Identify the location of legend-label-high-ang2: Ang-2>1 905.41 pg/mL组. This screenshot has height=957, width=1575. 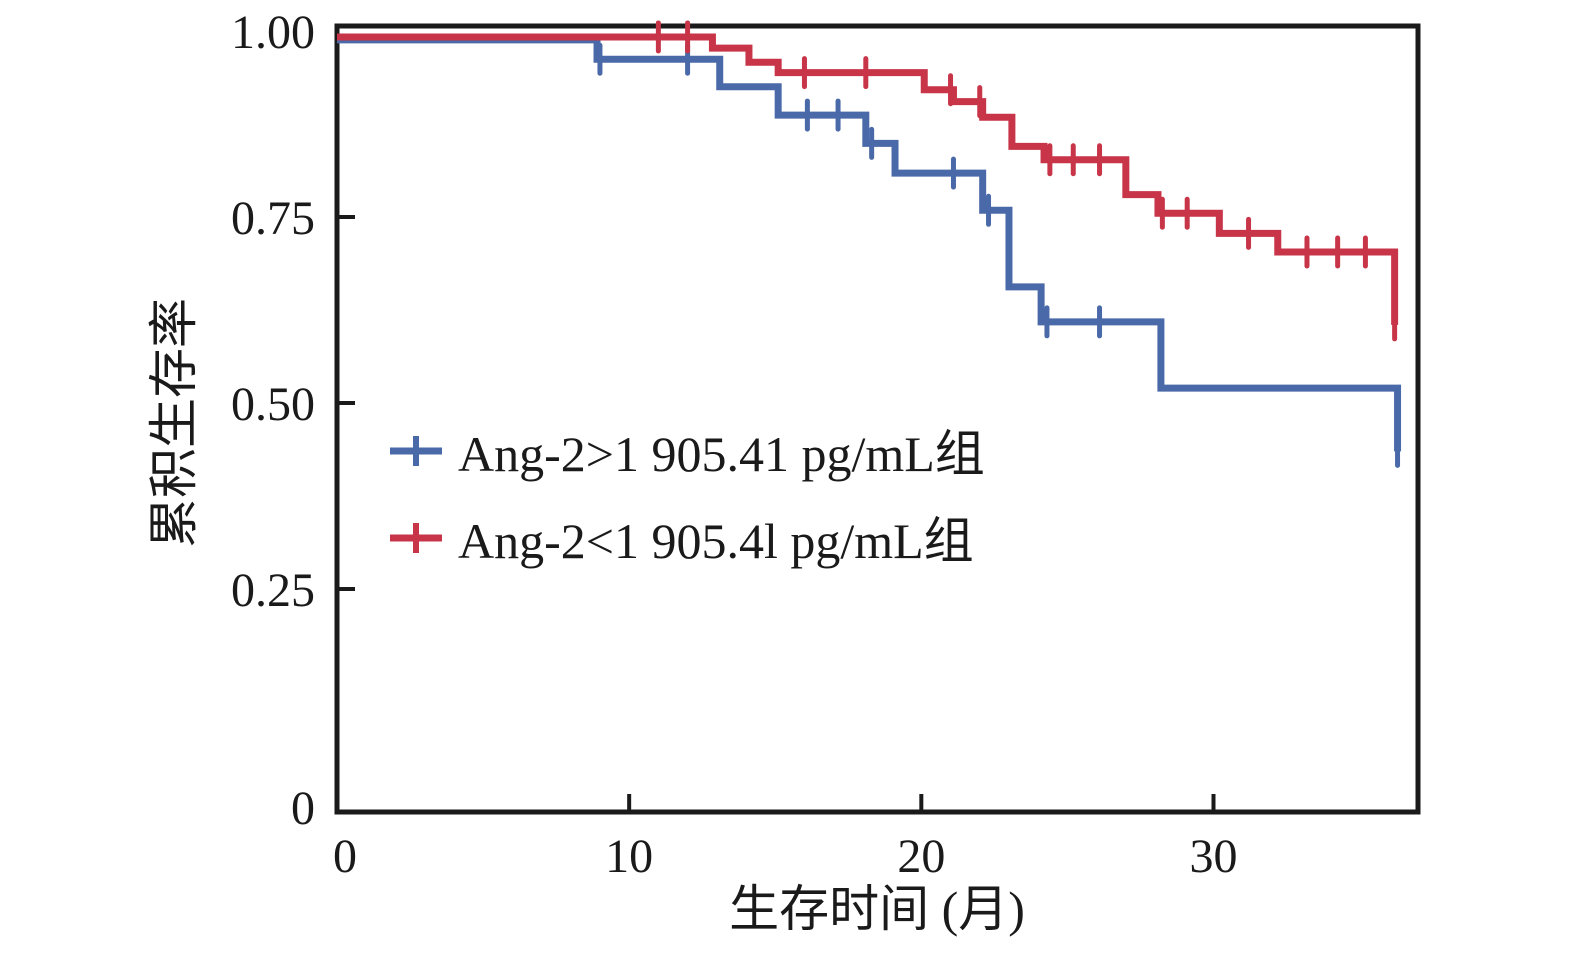
(721, 454).